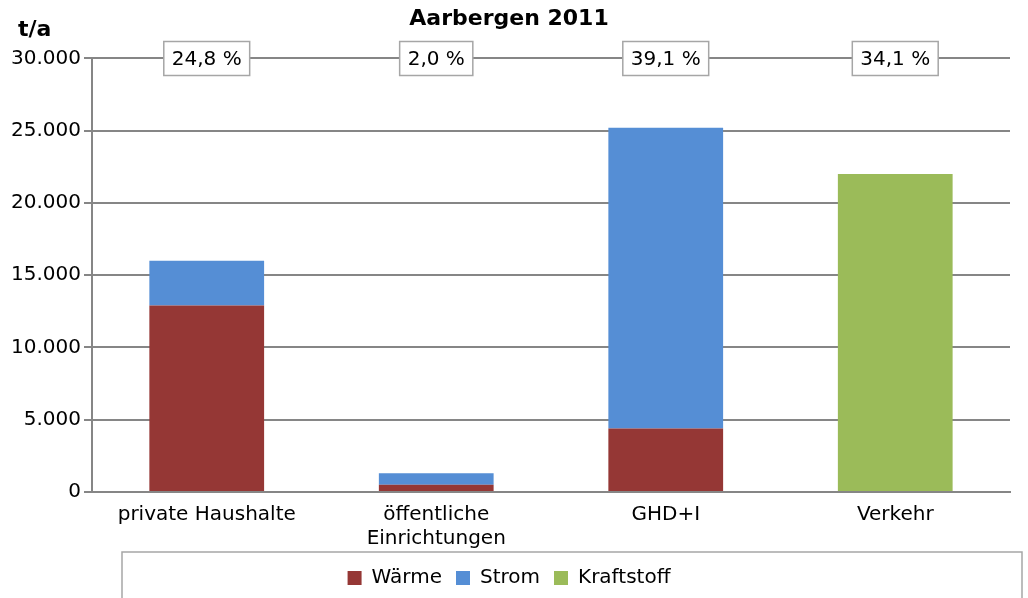  I want to click on y-tick-label: 15.000, so click(46, 273).